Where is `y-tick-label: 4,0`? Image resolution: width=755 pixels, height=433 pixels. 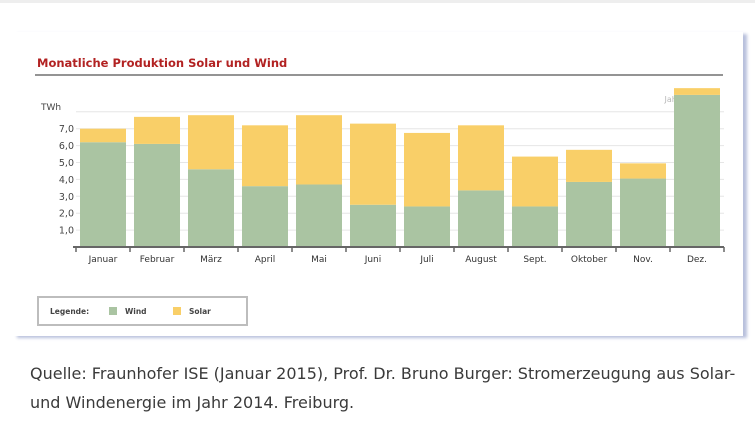
y-tick-label: 4,0 is located at coordinates (66, 180).